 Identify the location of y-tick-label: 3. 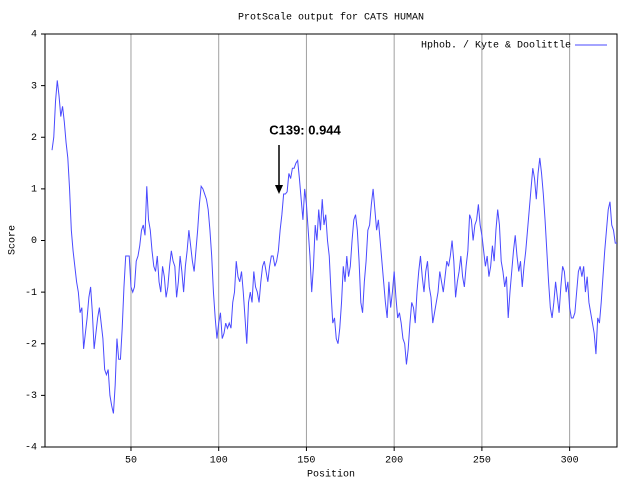
(34, 86).